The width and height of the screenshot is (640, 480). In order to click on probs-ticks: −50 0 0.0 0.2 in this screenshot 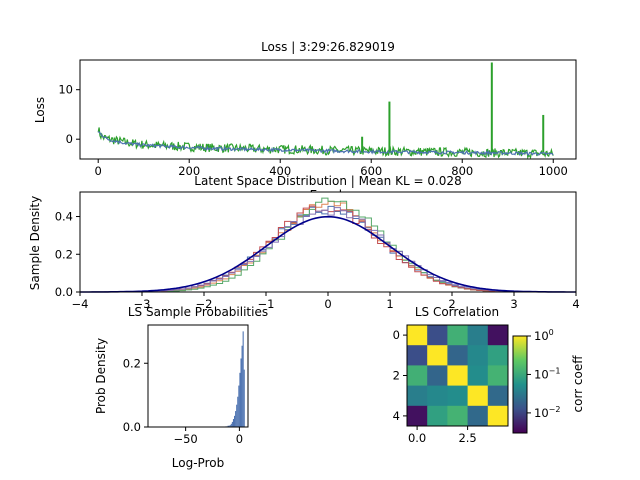, I will do `click(183, 401)`.